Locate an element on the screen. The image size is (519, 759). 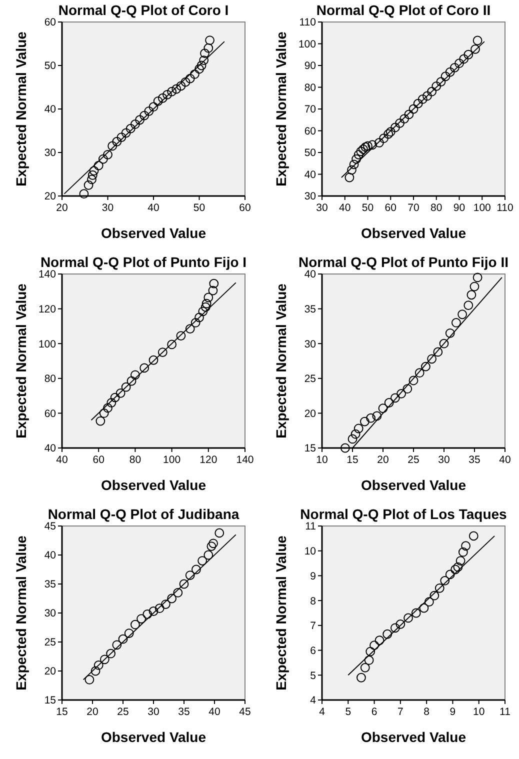
y-tick-label: 7 is located at coordinates (313, 626).